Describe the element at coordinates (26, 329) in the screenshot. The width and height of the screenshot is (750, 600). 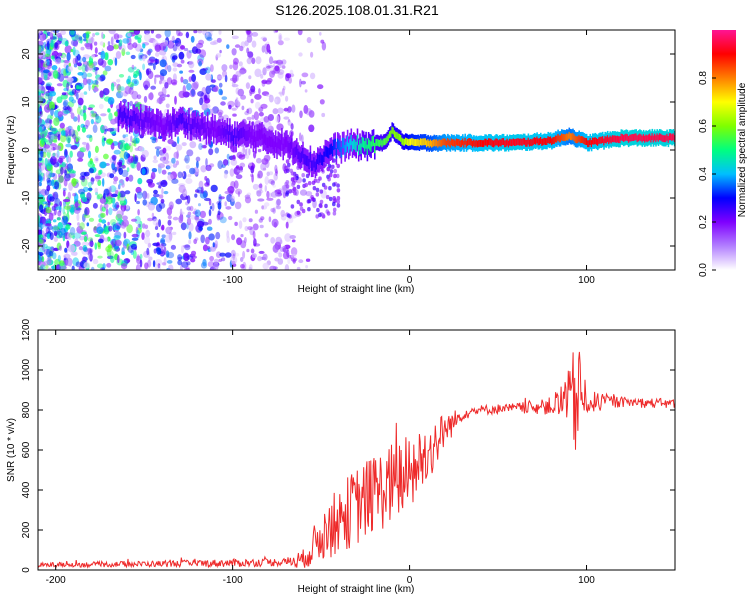
I see `y-tick-label: 1200` at that location.